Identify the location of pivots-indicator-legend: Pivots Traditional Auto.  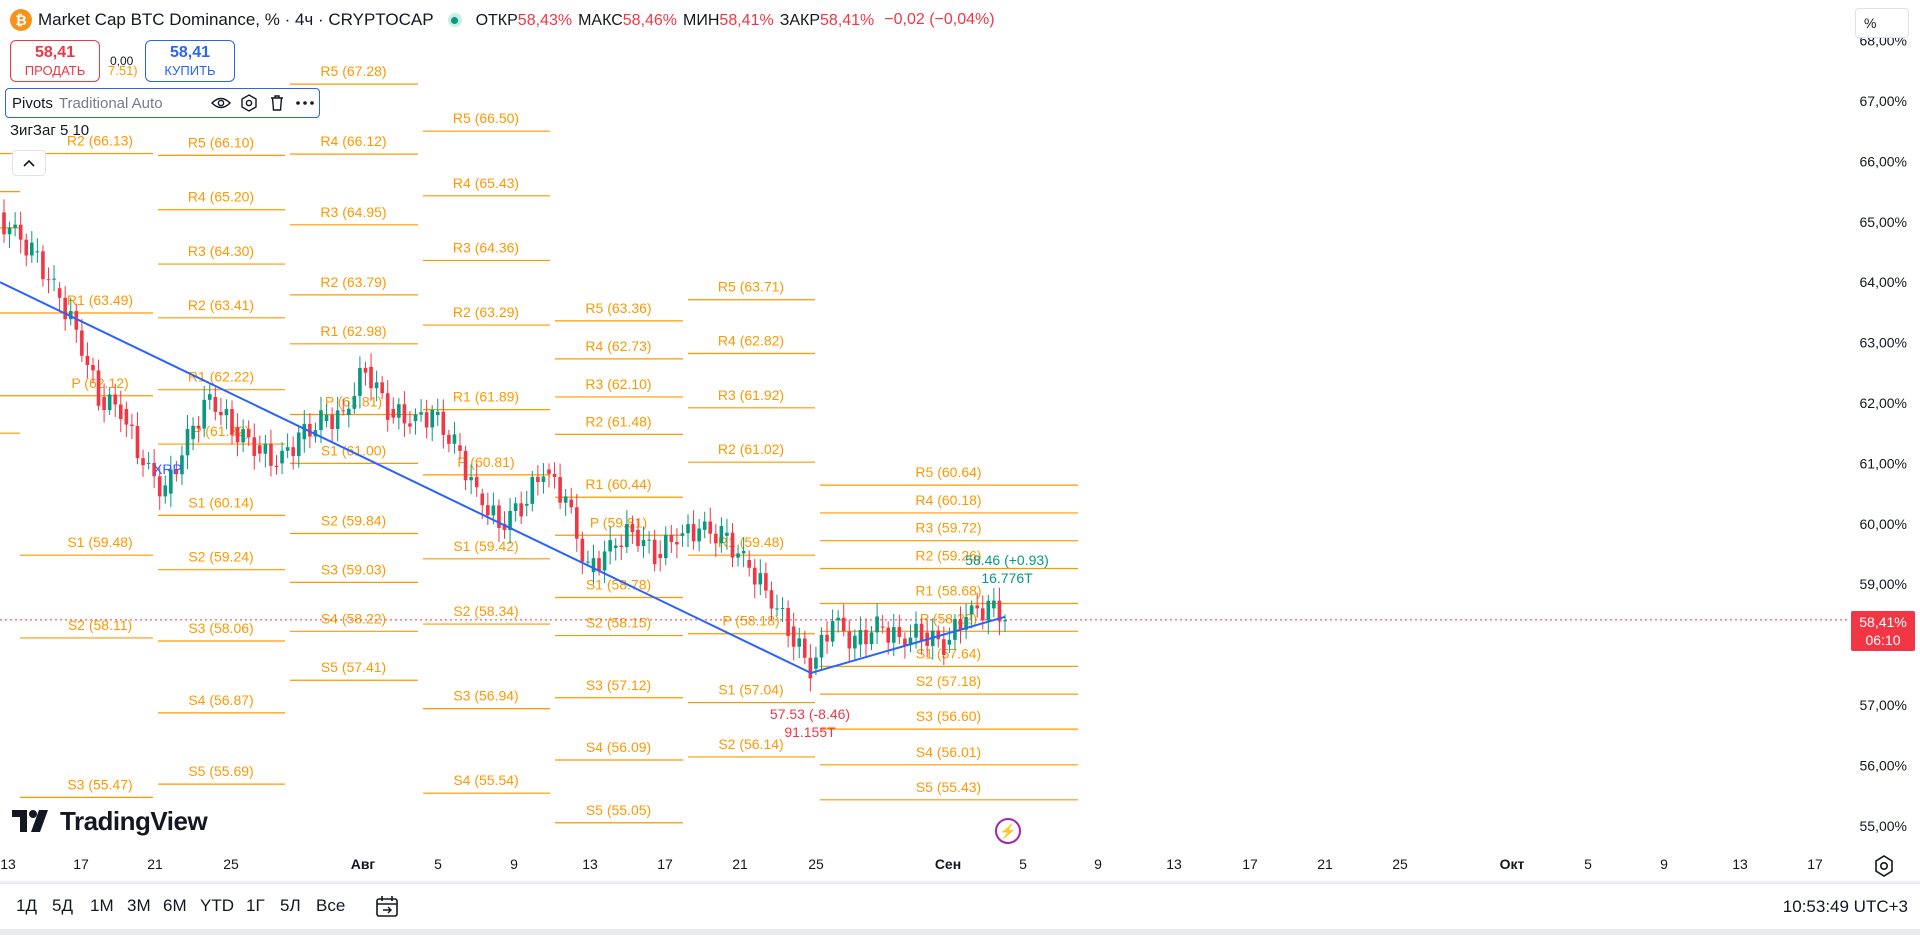
(162, 103).